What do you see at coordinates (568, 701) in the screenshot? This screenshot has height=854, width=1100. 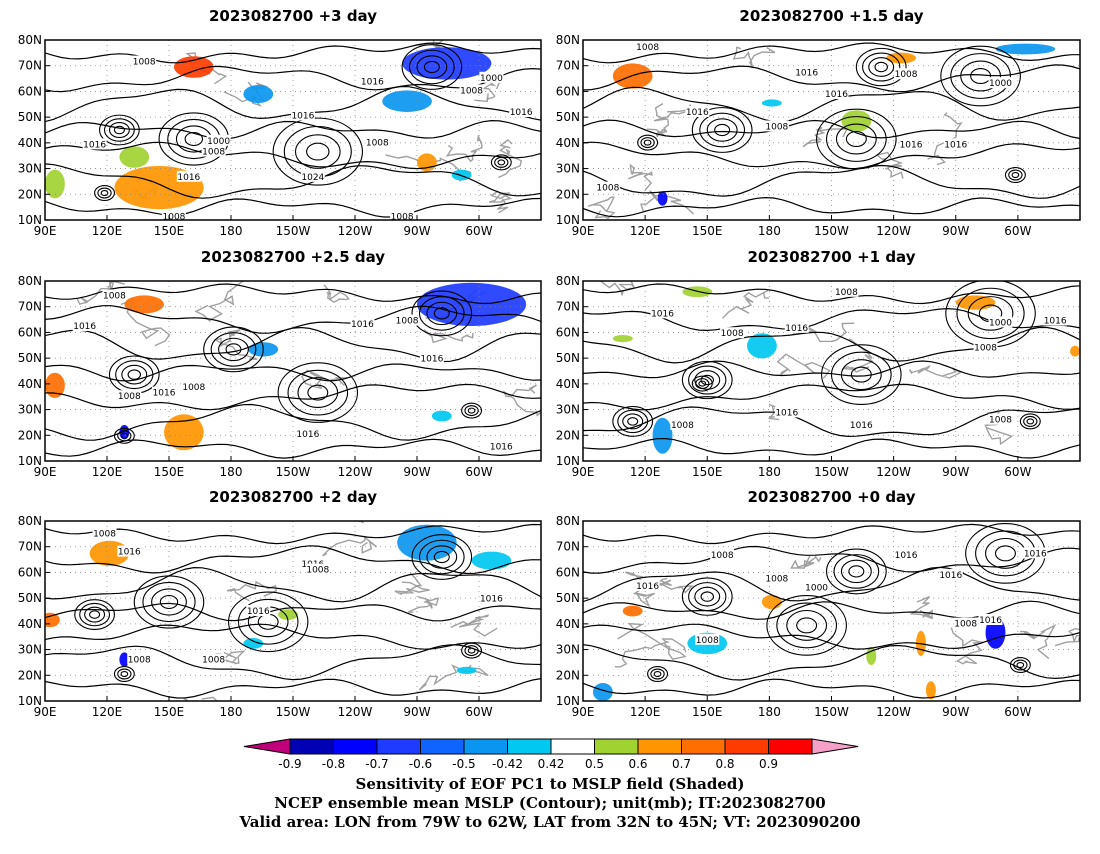 I see `y-tick-label: 10N` at bounding box center [568, 701].